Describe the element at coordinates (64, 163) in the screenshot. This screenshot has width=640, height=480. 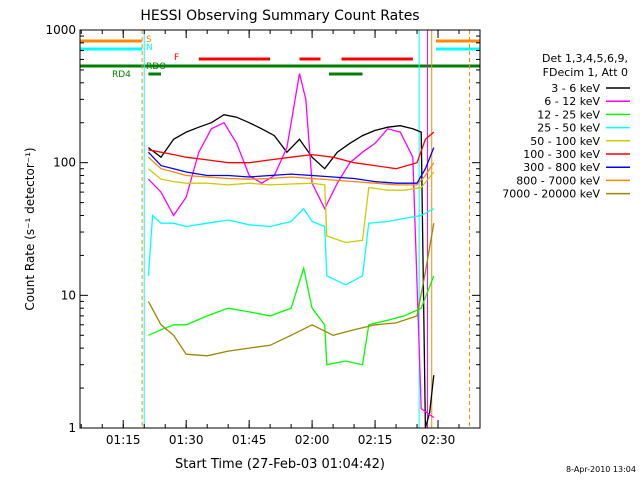
I see `y-tick-label-100: 100` at that location.